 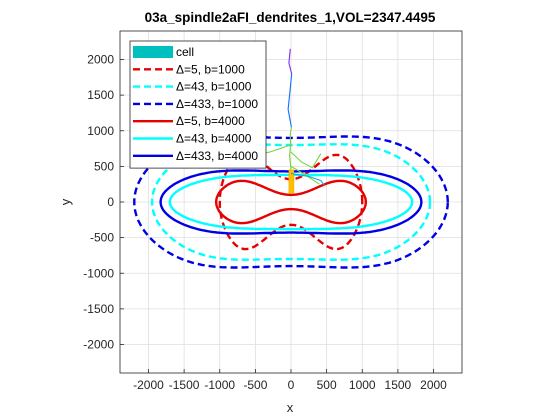 I want to click on x-tick-label: -2000, so click(x=148, y=385).